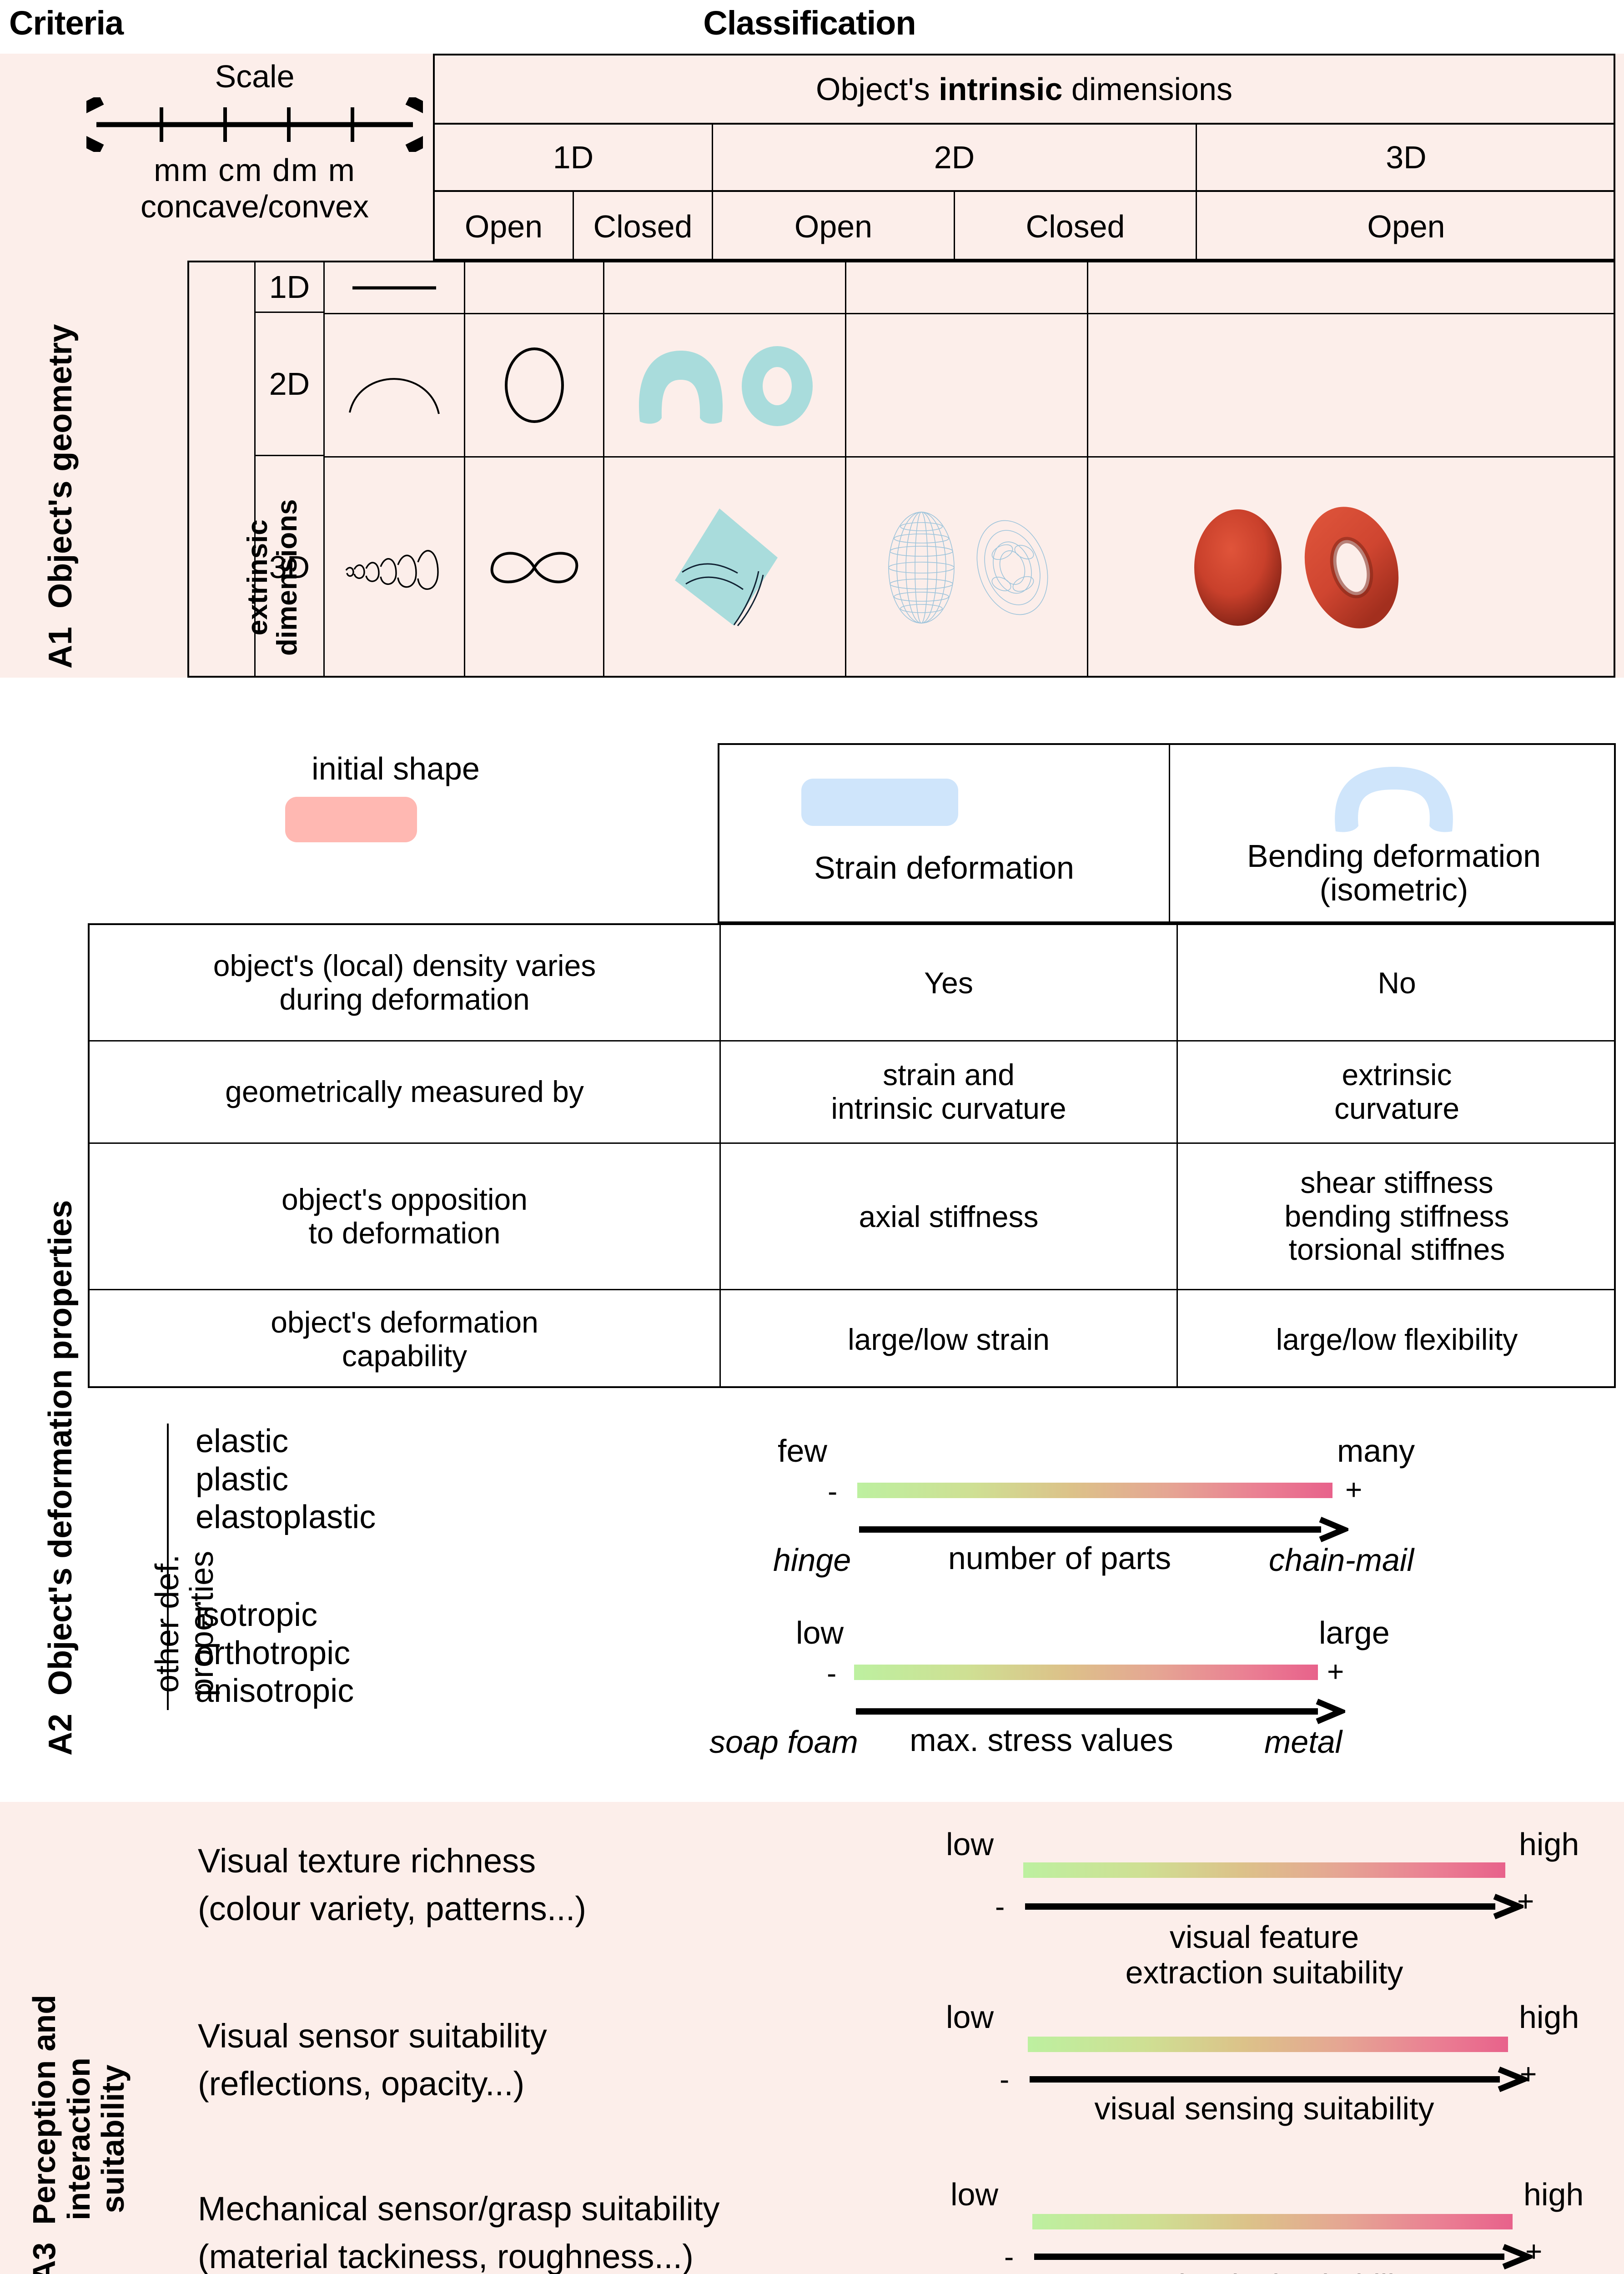  What do you see at coordinates (351, 819) in the screenshot?
I see `initial-shape-swatch` at bounding box center [351, 819].